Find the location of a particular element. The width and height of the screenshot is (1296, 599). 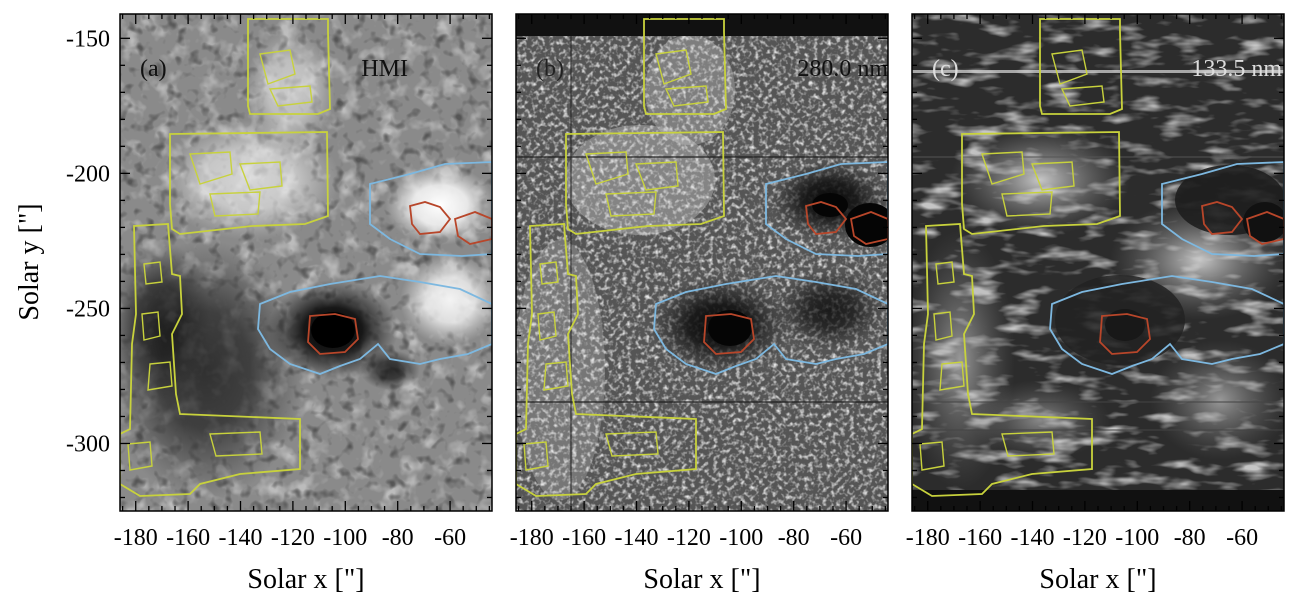

panel-a-channel: HMI is located at coordinates (384, 69).